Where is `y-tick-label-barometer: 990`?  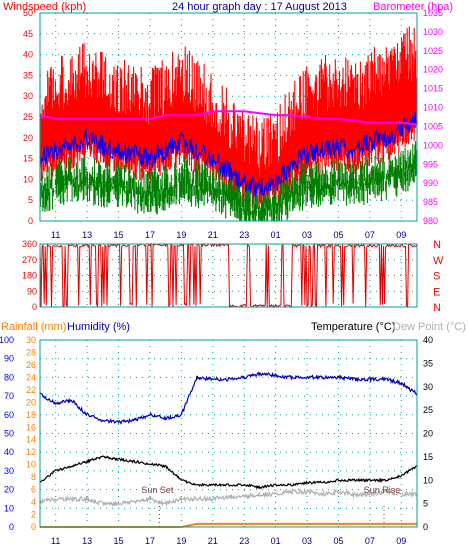 y-tick-label-barometer: 990 is located at coordinates (430, 183).